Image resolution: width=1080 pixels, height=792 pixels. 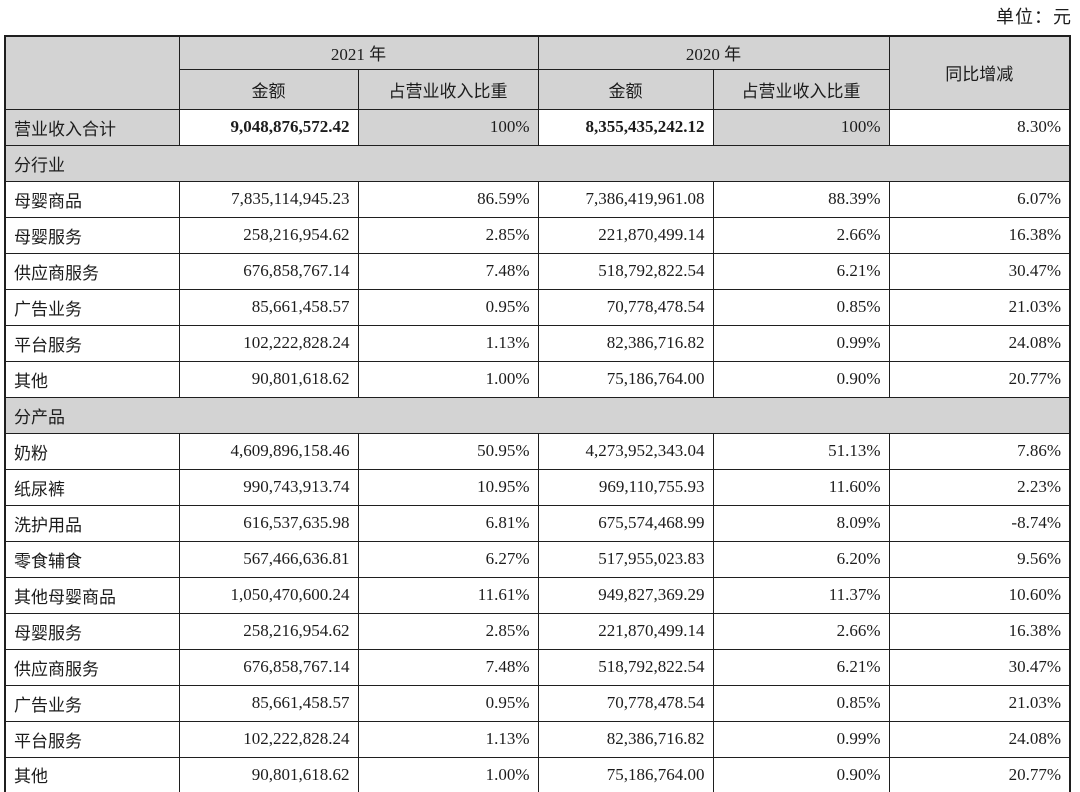 What do you see at coordinates (92, 451) in the screenshot?
I see `row-label-cell: 奶粉` at bounding box center [92, 451].